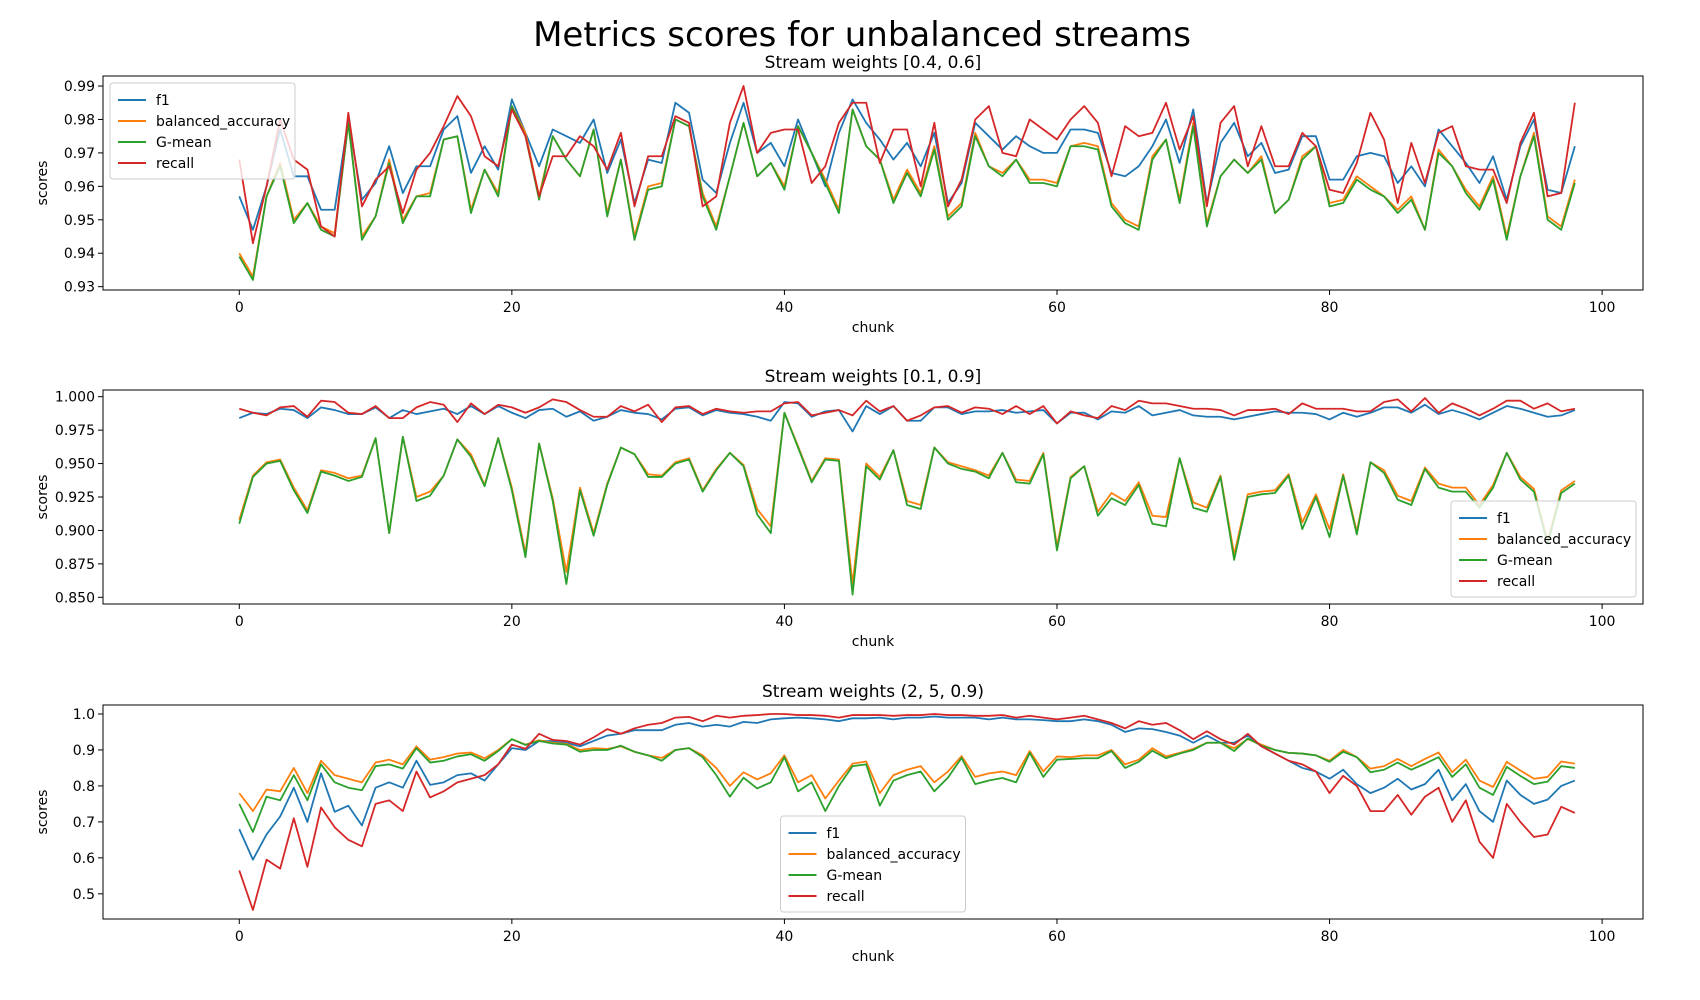 This screenshot has height=1000, width=1700. What do you see at coordinates (75, 531) in the screenshot?
I see `y-tick-label: 0.900` at bounding box center [75, 531].